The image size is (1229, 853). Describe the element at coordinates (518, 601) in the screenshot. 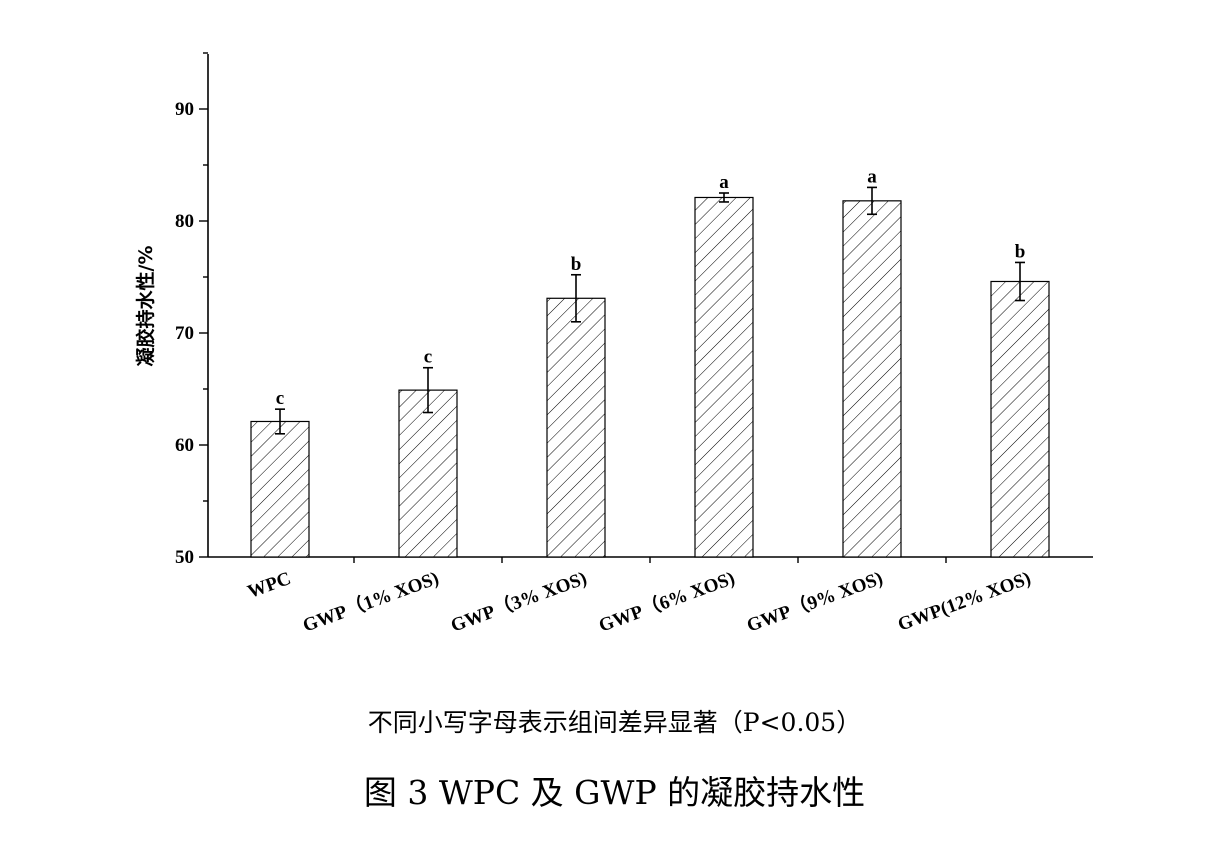

I see `x-tick-label: GWP（3% XOS)` at that location.